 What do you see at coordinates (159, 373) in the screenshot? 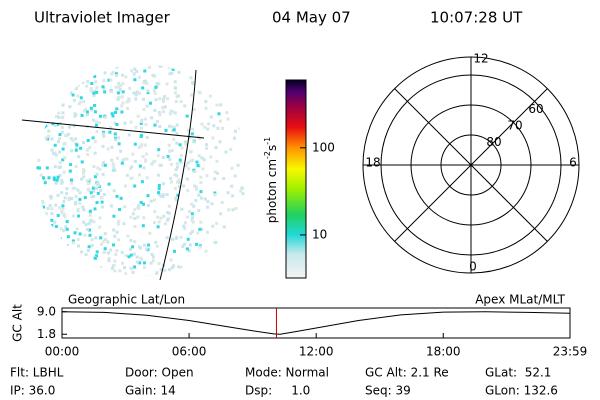
I see `status-field: Door: Open` at bounding box center [159, 373].